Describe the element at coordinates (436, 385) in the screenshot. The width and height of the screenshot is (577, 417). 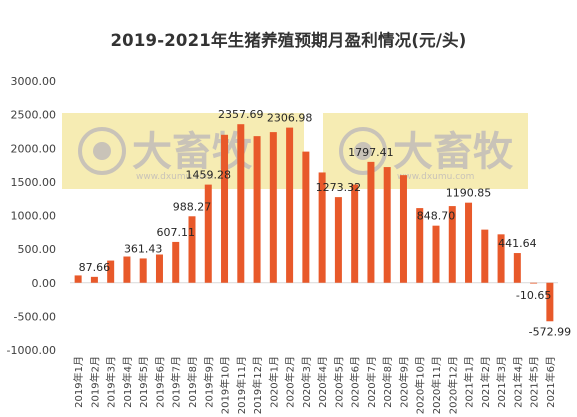
I see `x-tick-label: 2020年11月` at that location.